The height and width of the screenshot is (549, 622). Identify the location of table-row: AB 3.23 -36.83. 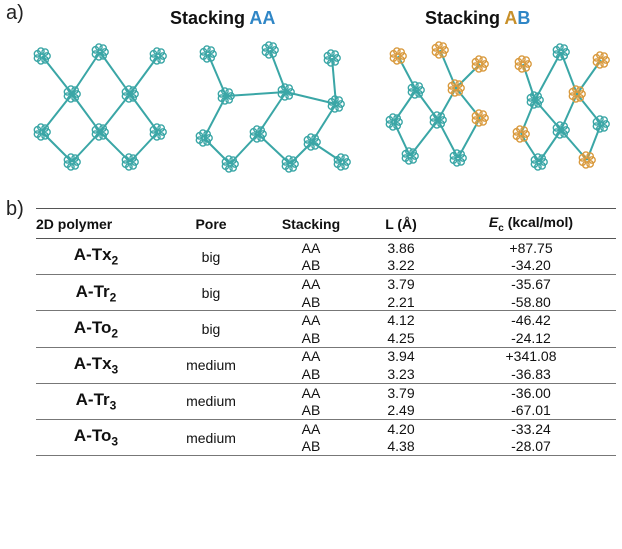
(326, 374).